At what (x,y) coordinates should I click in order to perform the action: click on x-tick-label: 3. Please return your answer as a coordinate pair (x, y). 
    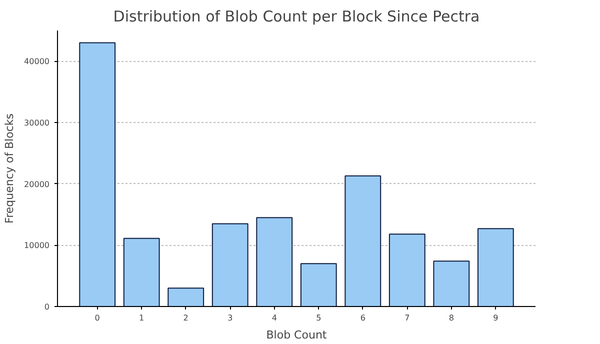
    Looking at the image, I should click on (230, 318).